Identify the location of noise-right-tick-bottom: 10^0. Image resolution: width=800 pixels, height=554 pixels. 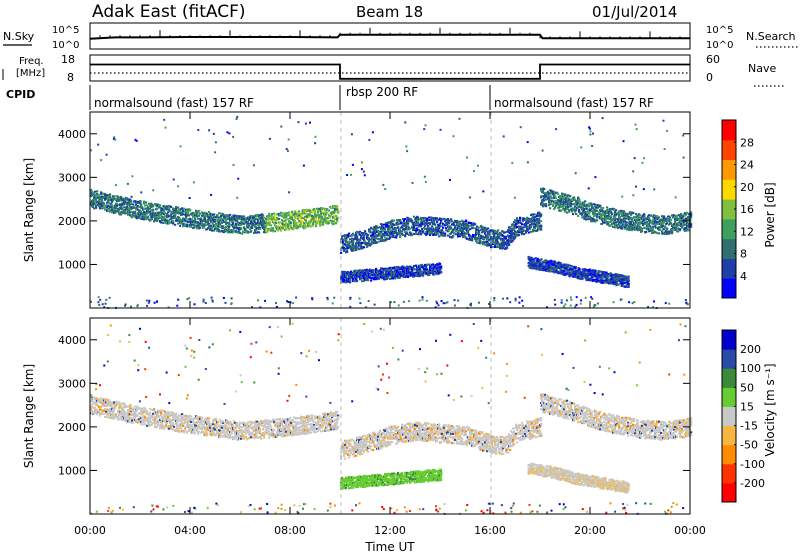
(719, 45).